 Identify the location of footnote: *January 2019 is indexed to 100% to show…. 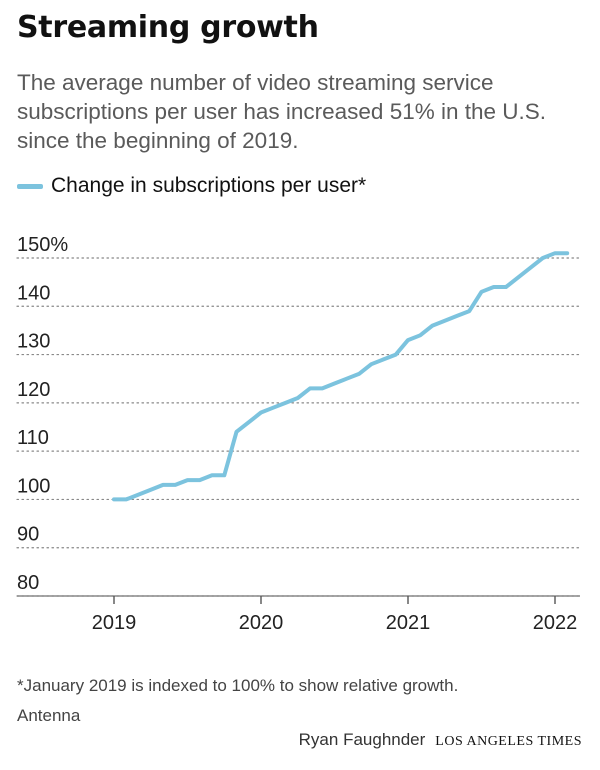
(238, 685).